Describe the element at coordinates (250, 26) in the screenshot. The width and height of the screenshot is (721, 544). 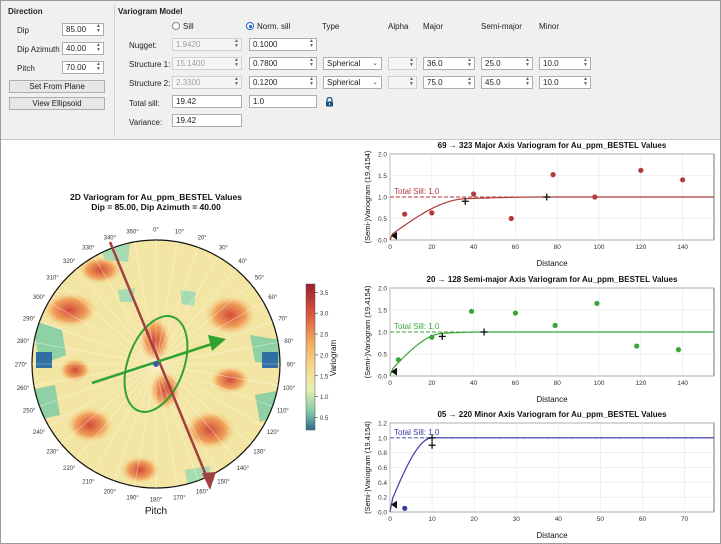
I see `norm-sill-radio` at that location.